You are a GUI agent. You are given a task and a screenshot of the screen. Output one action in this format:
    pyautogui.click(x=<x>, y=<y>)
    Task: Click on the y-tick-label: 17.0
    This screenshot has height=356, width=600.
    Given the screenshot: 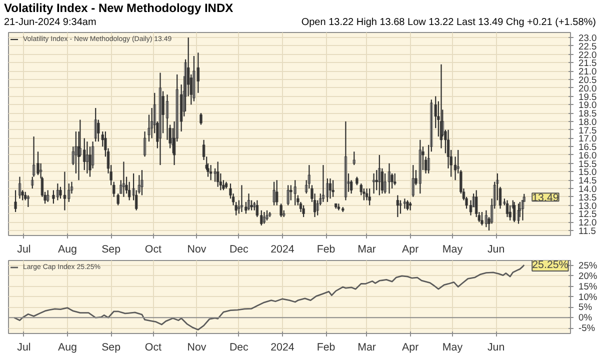 What is the action you would take?
    pyautogui.click(x=587, y=139)
    